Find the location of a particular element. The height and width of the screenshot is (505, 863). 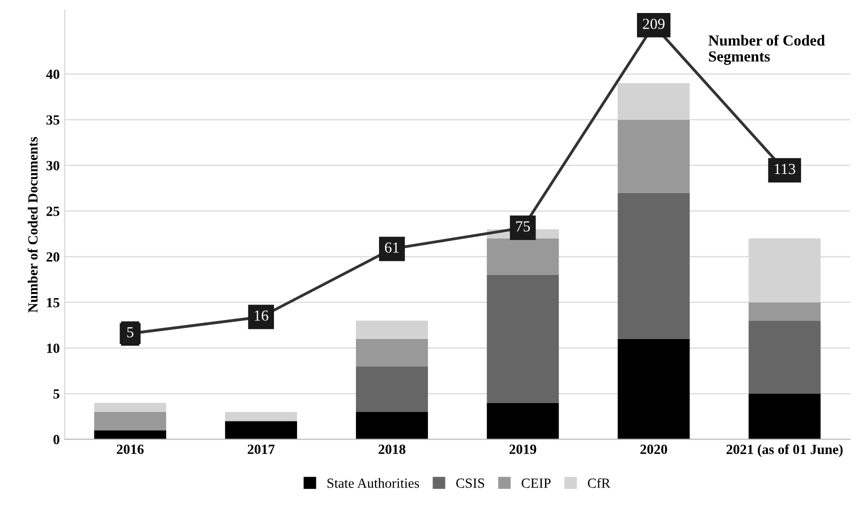

y-tick-label: 20 is located at coordinates (53, 257).